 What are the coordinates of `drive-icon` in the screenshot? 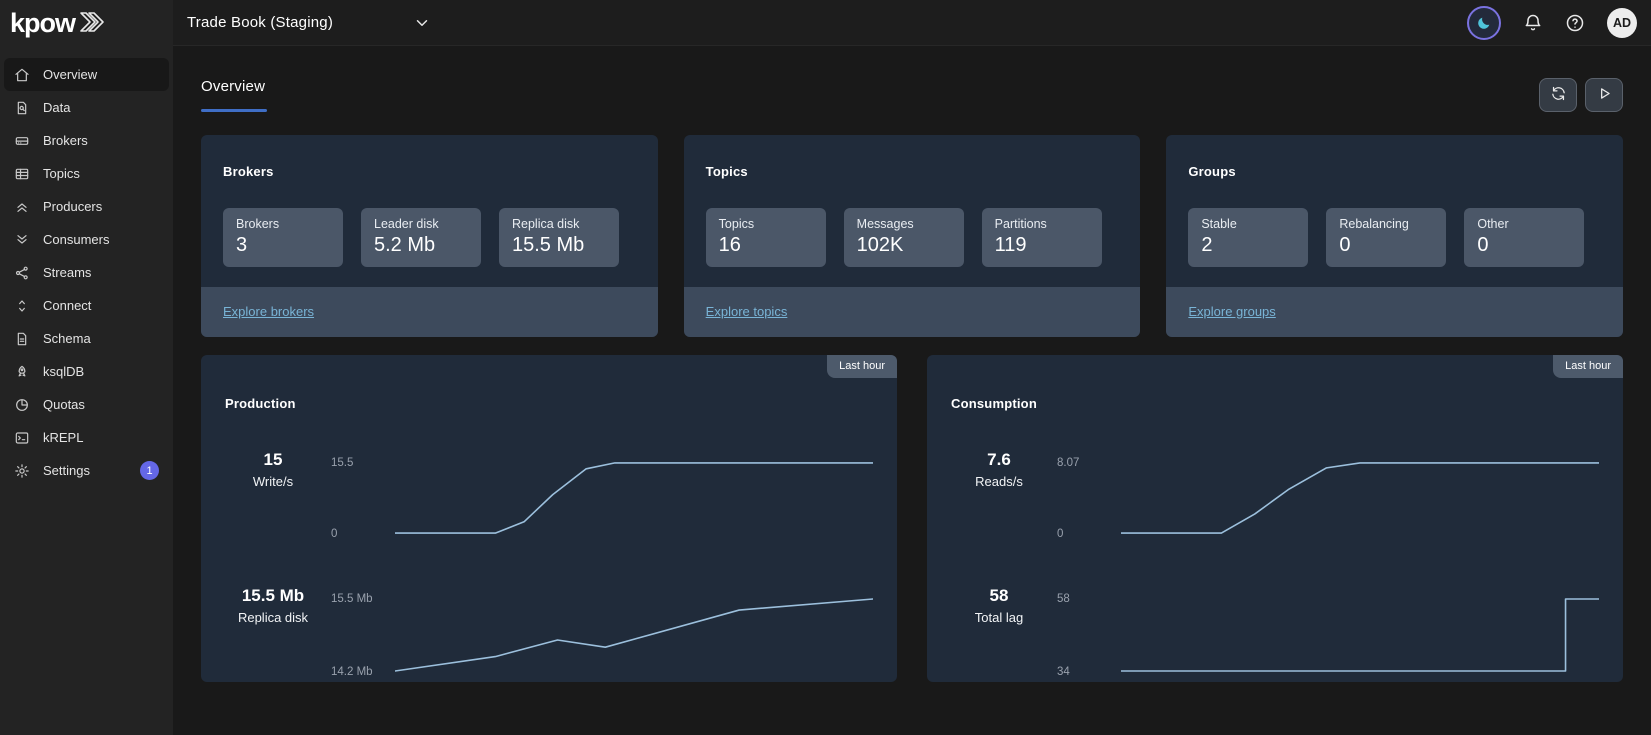 It's located at (22, 141).